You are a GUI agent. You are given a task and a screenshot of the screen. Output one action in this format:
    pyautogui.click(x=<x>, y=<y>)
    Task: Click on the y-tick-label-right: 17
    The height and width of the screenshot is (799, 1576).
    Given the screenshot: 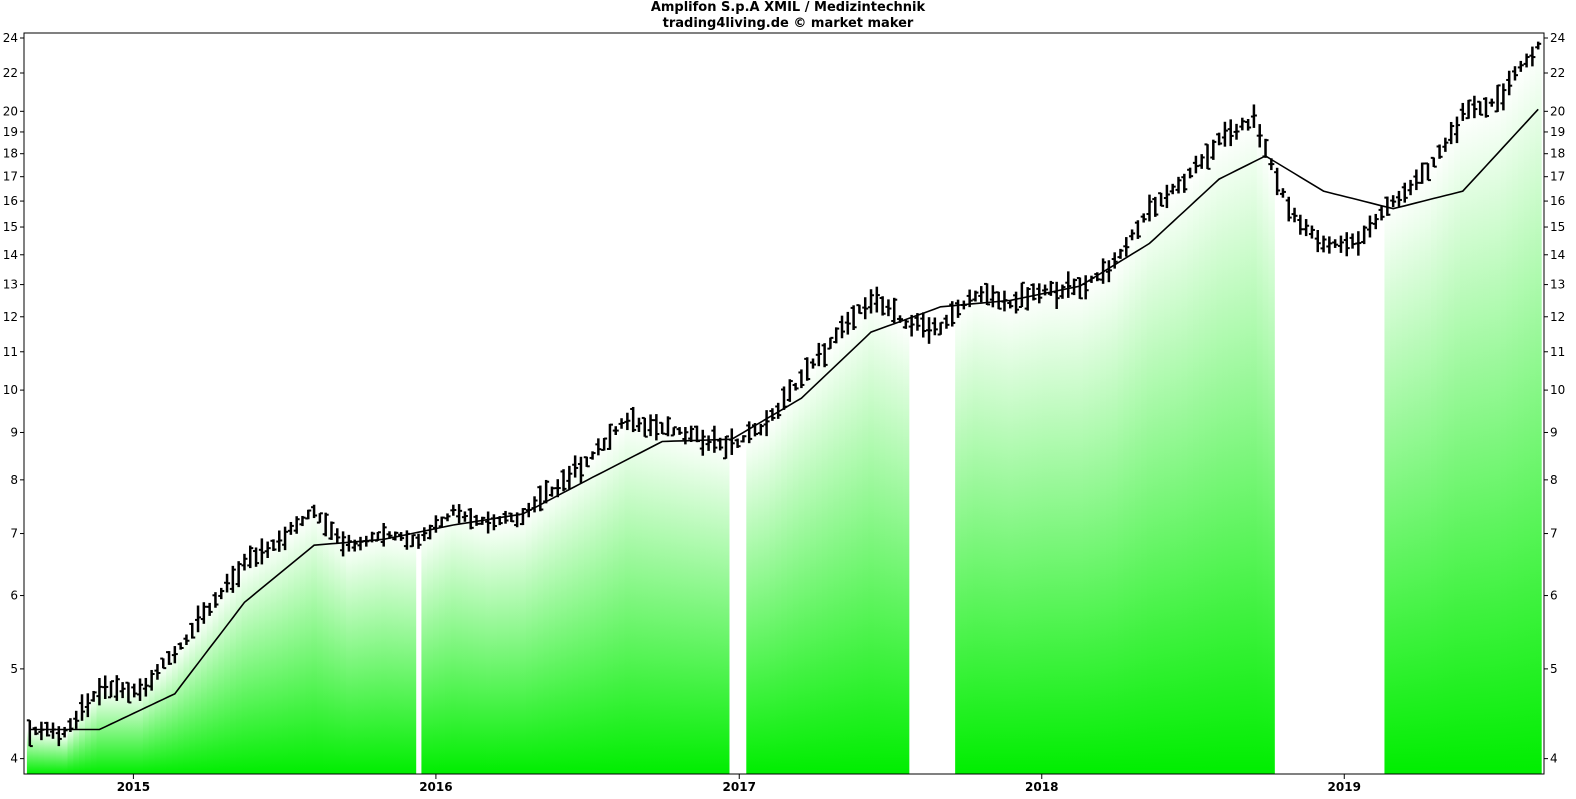 What is the action you would take?
    pyautogui.click(x=1557, y=177)
    